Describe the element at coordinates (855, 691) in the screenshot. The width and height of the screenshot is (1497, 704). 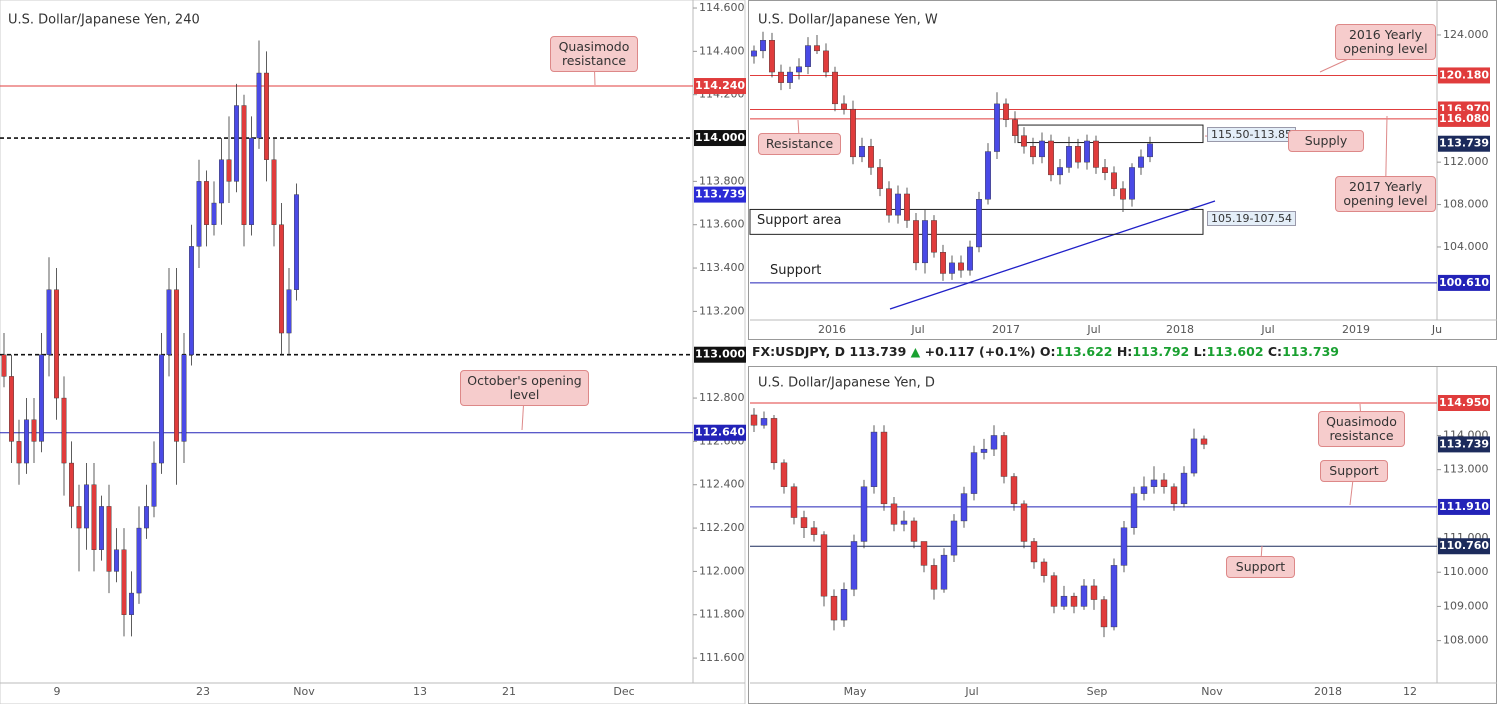
I see `x-tick-label: May` at that location.